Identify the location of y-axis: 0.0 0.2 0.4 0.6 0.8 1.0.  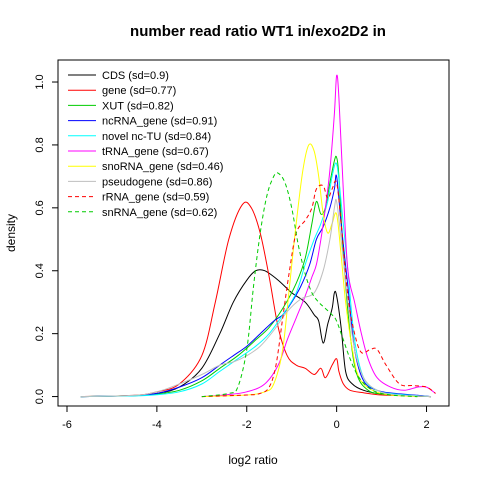
(46, 239).